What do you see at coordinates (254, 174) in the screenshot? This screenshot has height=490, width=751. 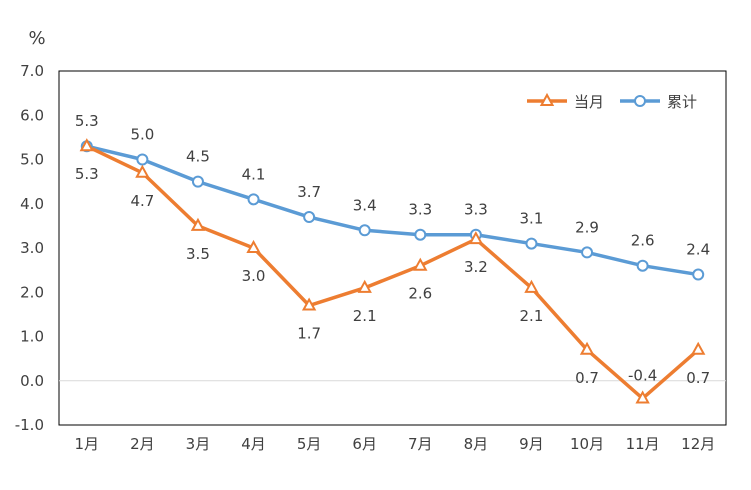 I see `data-label-cumulative: 4.1` at bounding box center [254, 174].